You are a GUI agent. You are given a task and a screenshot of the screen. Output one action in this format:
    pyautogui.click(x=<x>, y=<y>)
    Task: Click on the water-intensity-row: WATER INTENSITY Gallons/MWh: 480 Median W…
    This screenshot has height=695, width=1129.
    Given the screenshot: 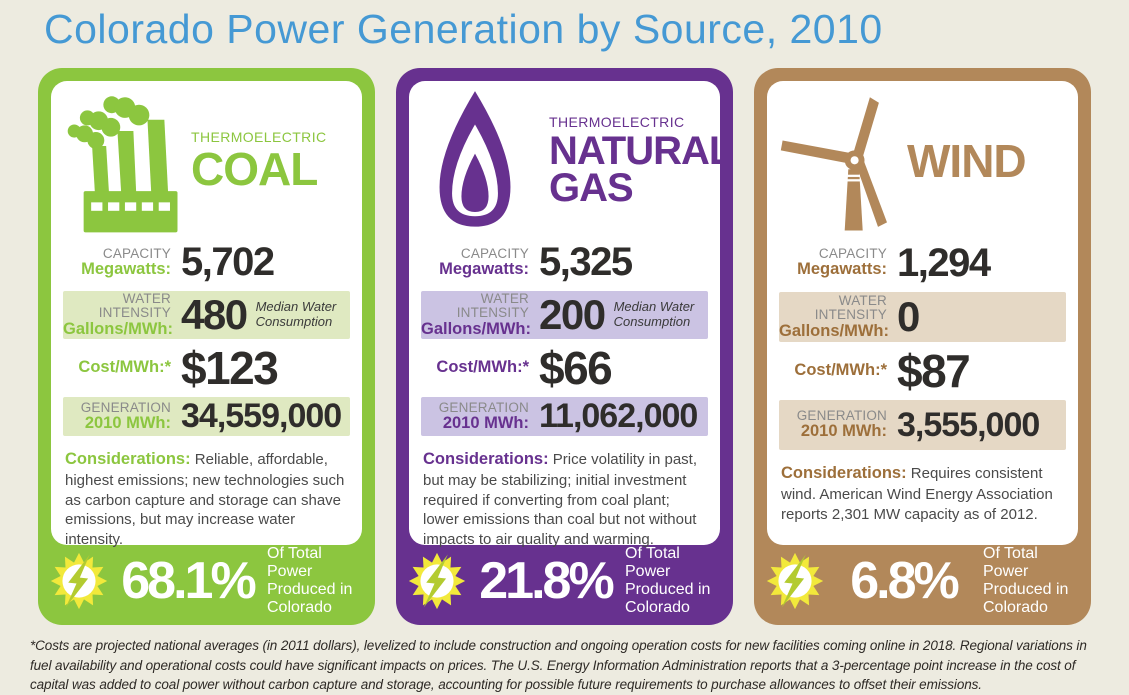 What is the action you would take?
    pyautogui.click(x=206, y=315)
    